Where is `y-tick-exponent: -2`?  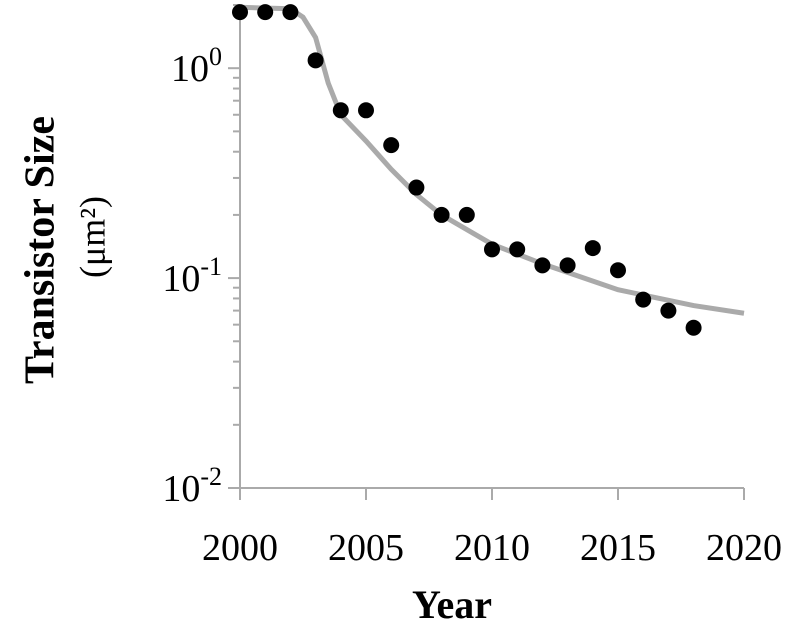 y-tick-exponent: -2 is located at coordinates (211, 476).